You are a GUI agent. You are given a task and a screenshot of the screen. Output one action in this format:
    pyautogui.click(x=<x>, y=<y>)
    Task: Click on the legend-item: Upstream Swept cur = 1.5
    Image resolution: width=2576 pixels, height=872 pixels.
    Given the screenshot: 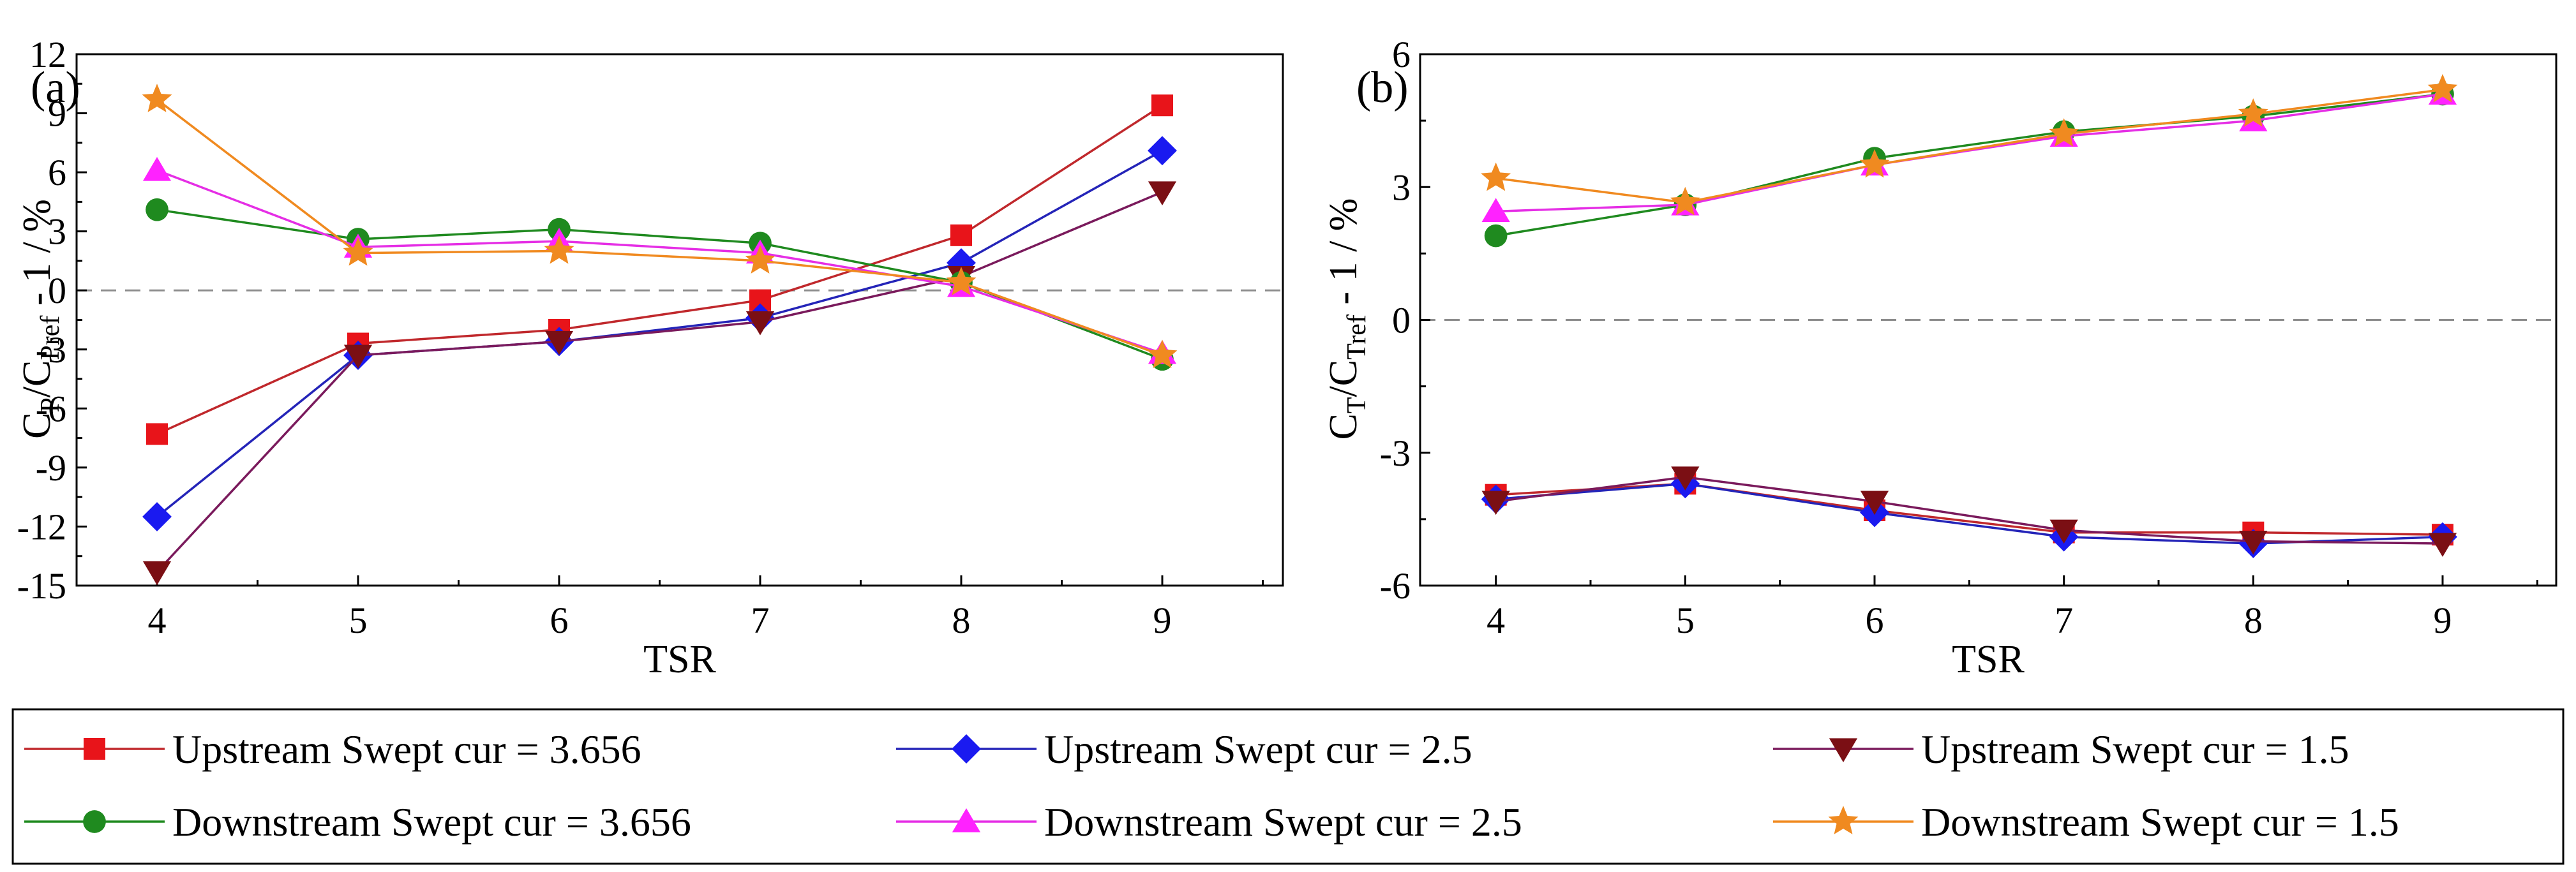 What is the action you would take?
    pyautogui.click(x=2061, y=749)
    